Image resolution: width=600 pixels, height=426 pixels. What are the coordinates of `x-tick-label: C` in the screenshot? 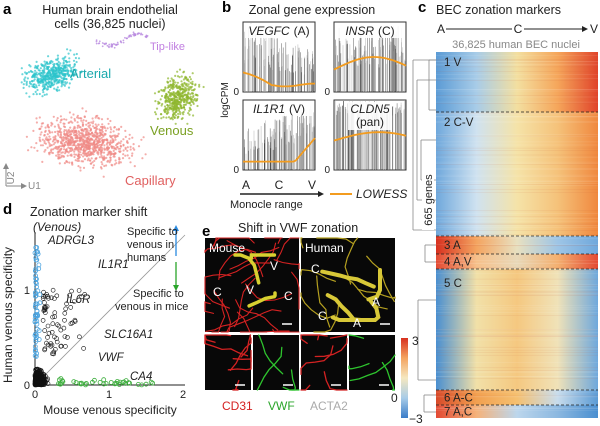 It's located at (279, 185).